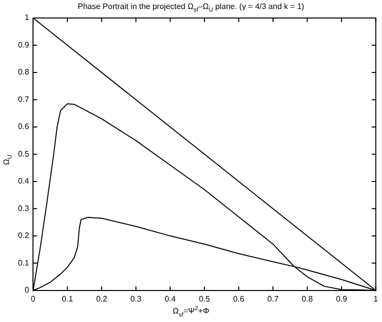 The image size is (382, 322). I want to click on y-tick-label: 0.4, so click(24, 181).